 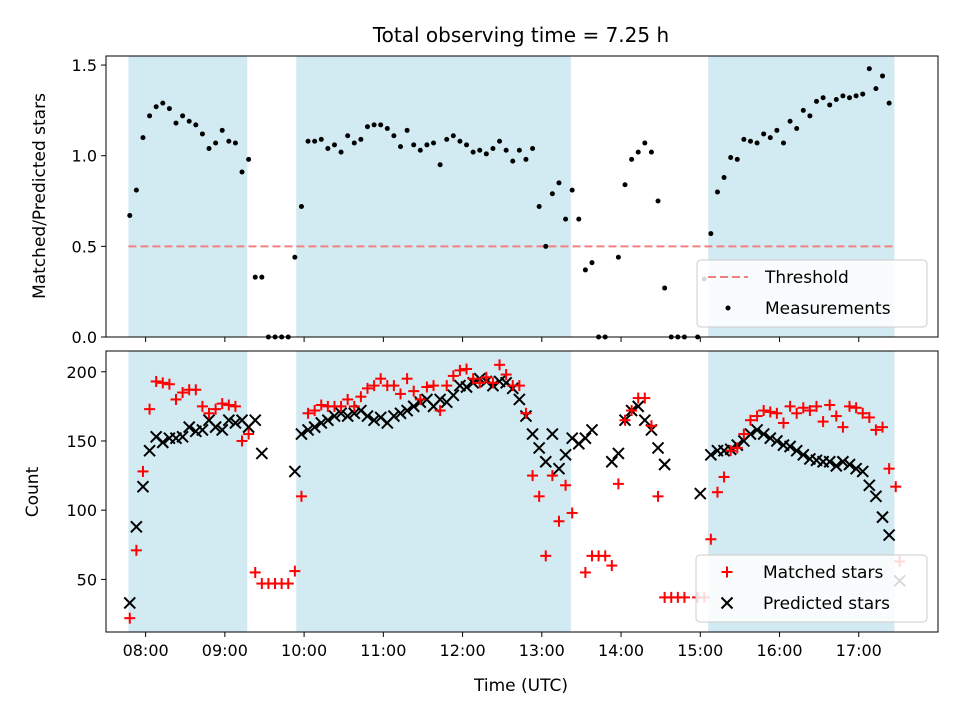 What do you see at coordinates (33, 491) in the screenshot?
I see `bottom-ylabel: Count` at bounding box center [33, 491].